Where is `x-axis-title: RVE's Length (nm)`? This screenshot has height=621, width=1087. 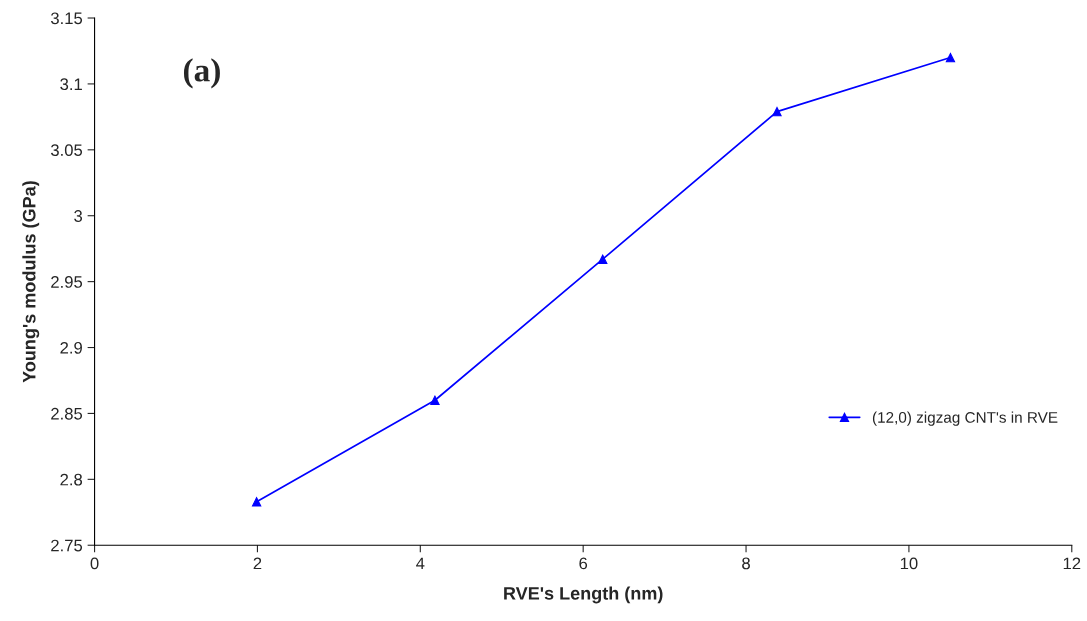
x-axis-title: RVE's Length (nm) is located at coordinates (583, 595).